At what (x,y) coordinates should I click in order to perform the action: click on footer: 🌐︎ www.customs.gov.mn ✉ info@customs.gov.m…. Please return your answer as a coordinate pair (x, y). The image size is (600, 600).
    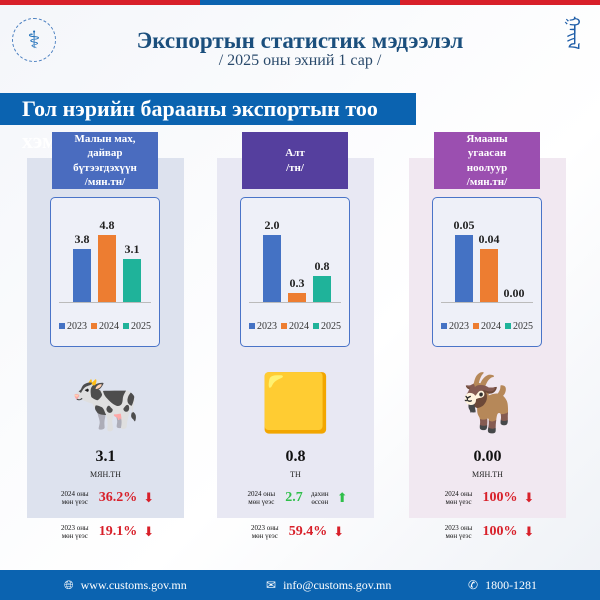
    Looking at the image, I should click on (300, 585).